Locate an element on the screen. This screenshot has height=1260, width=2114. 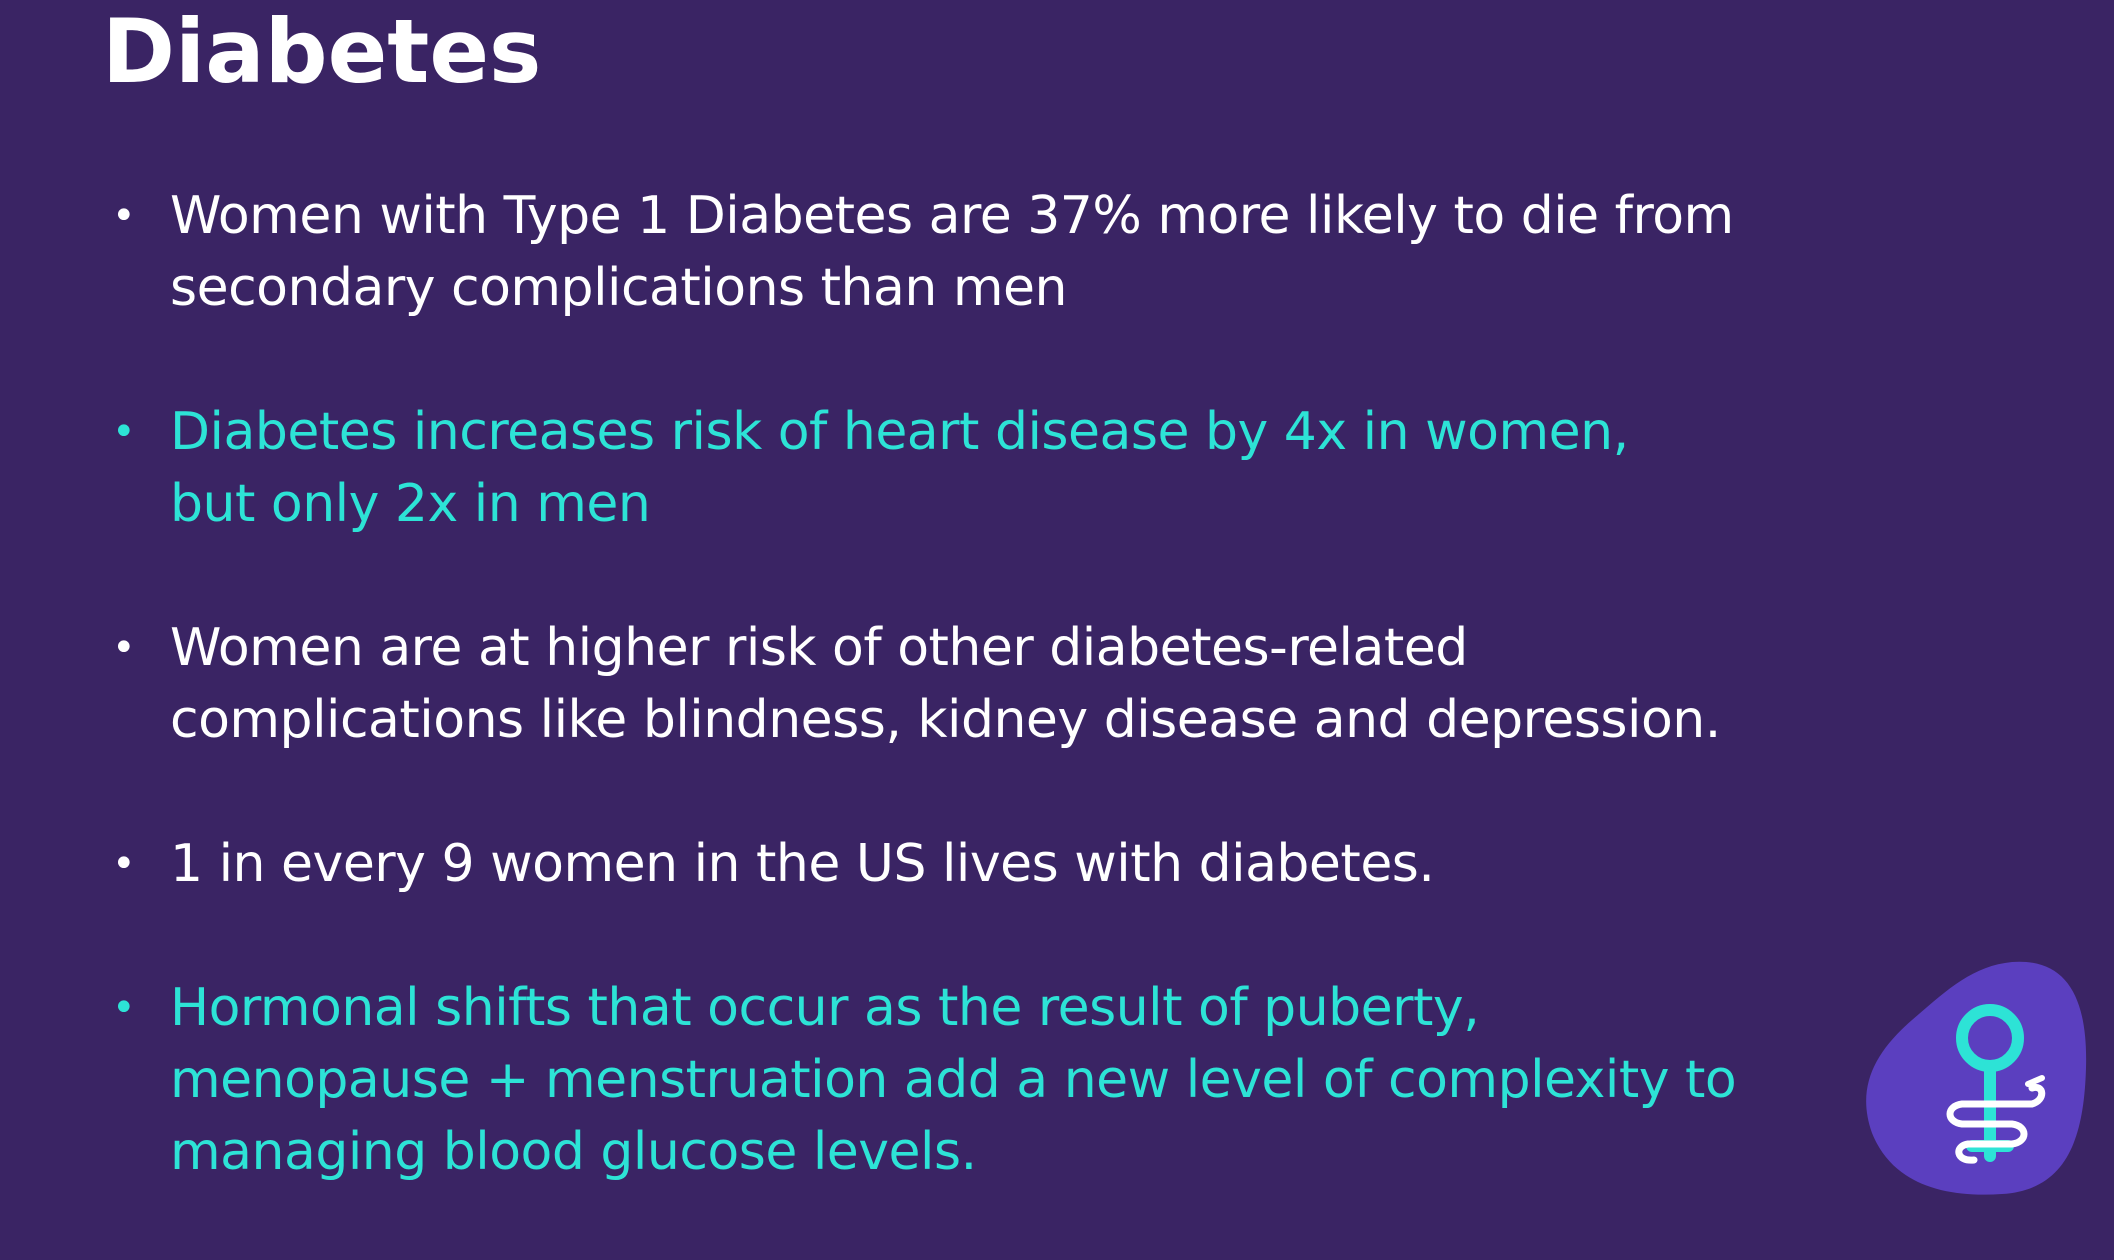
female-symbol-caduceus-icon is located at coordinates (1976, 1078).